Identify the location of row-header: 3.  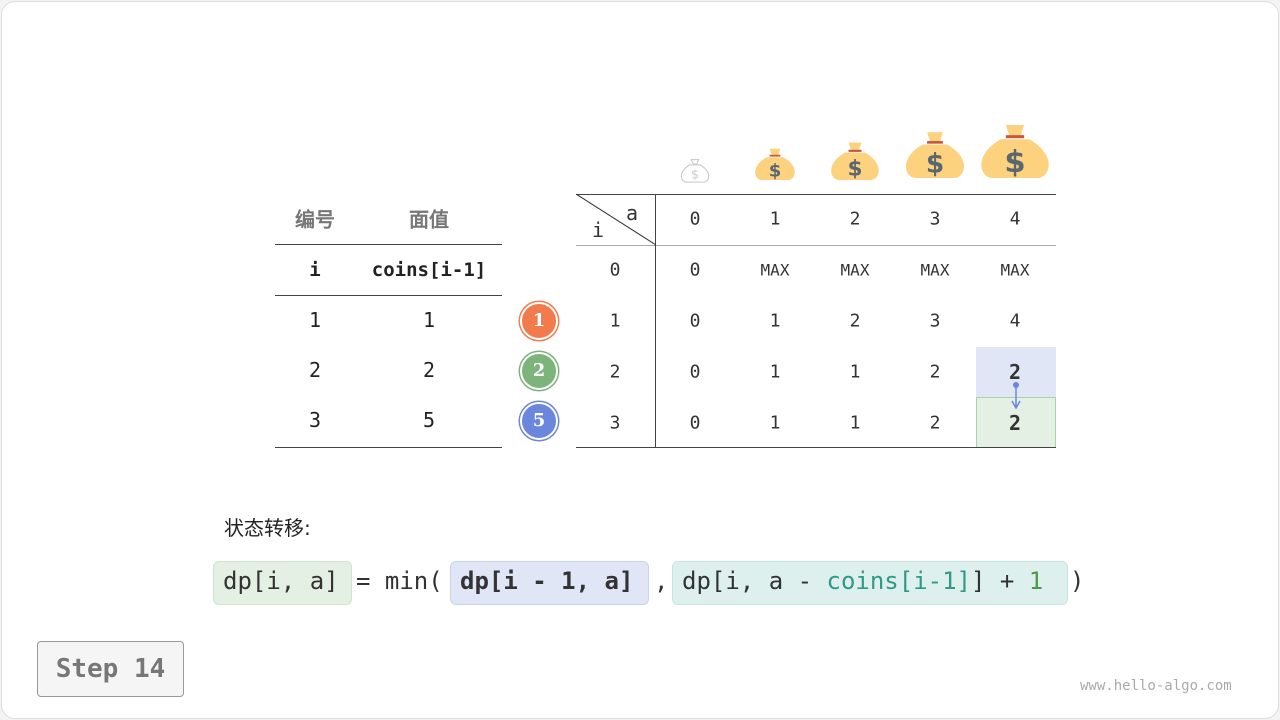
(615, 423).